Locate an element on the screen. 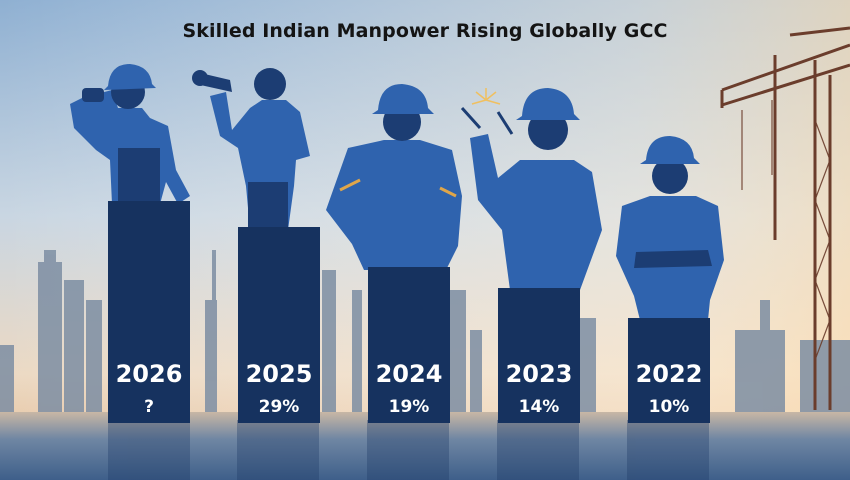 The width and height of the screenshot is (850, 480). category-label: 2022 is located at coordinates (669, 374).